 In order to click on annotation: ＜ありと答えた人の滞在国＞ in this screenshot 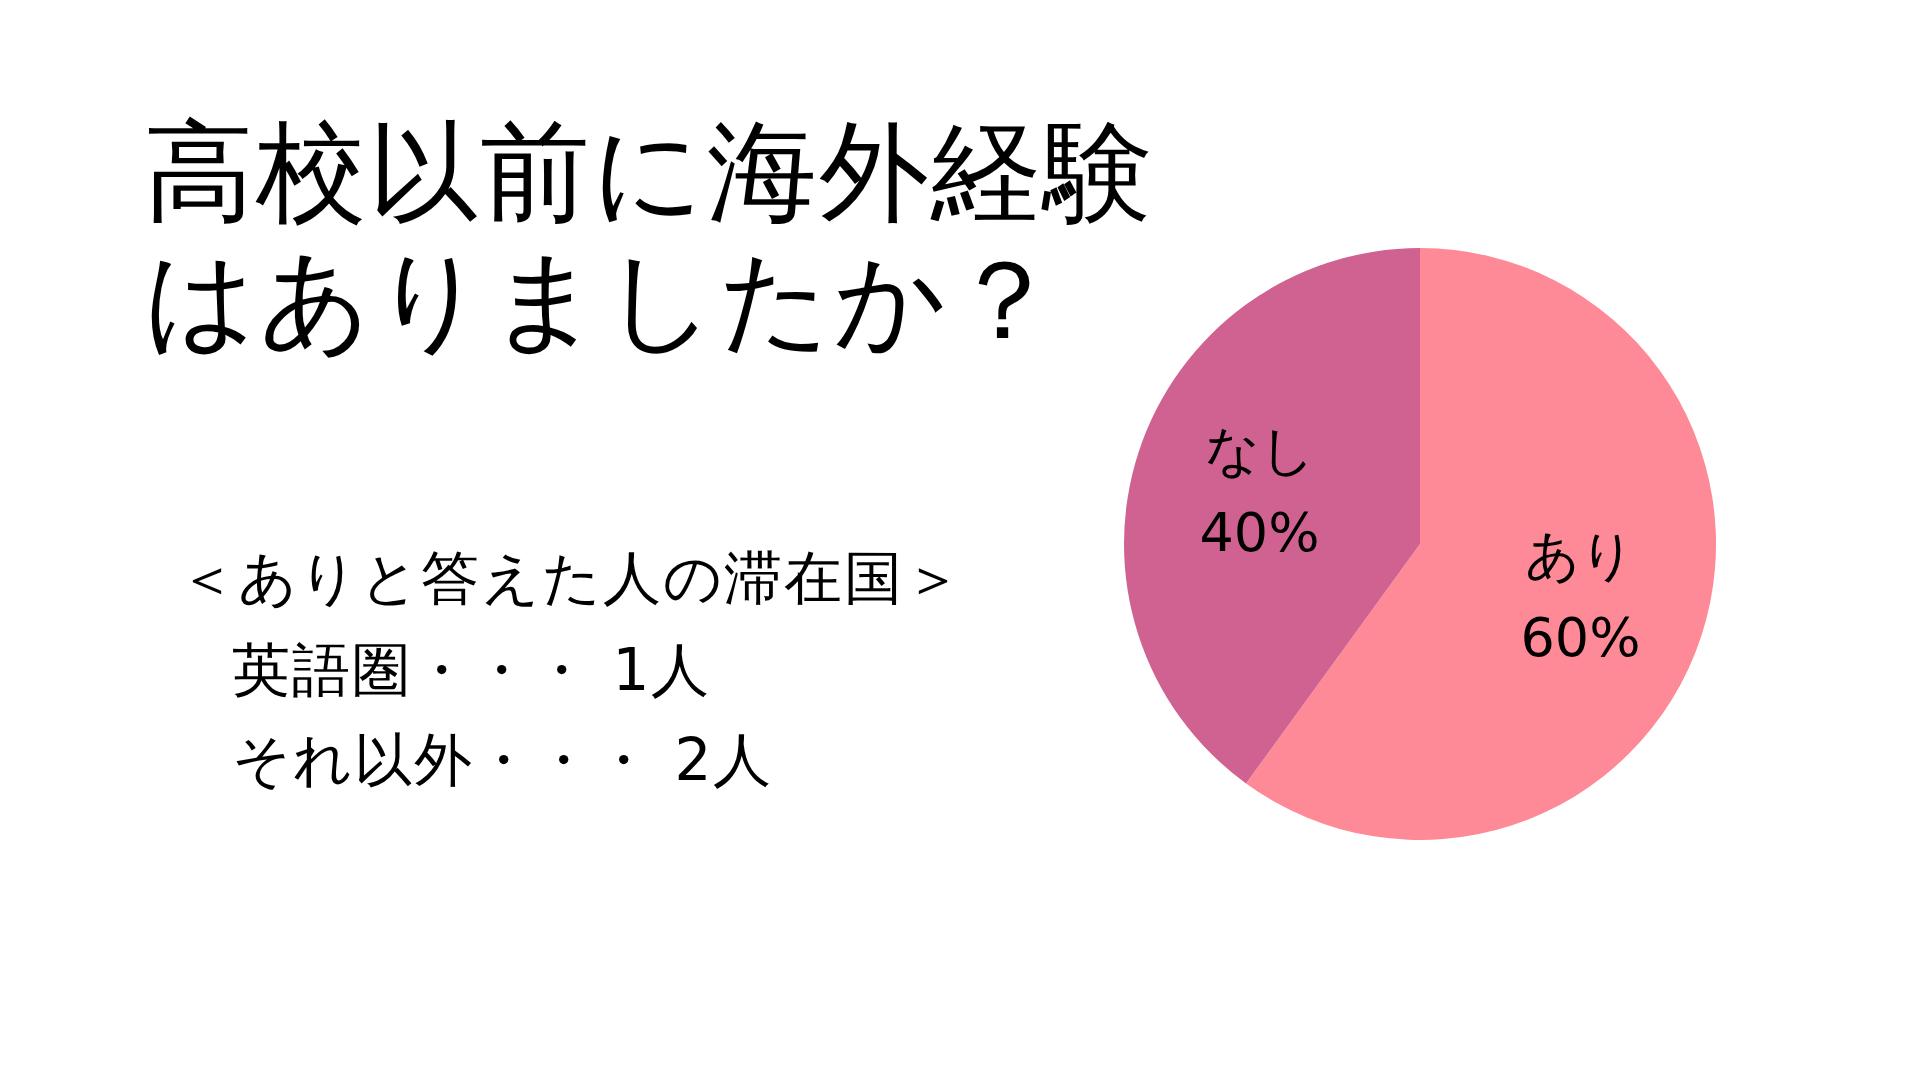, I will do `click(571, 578)`.